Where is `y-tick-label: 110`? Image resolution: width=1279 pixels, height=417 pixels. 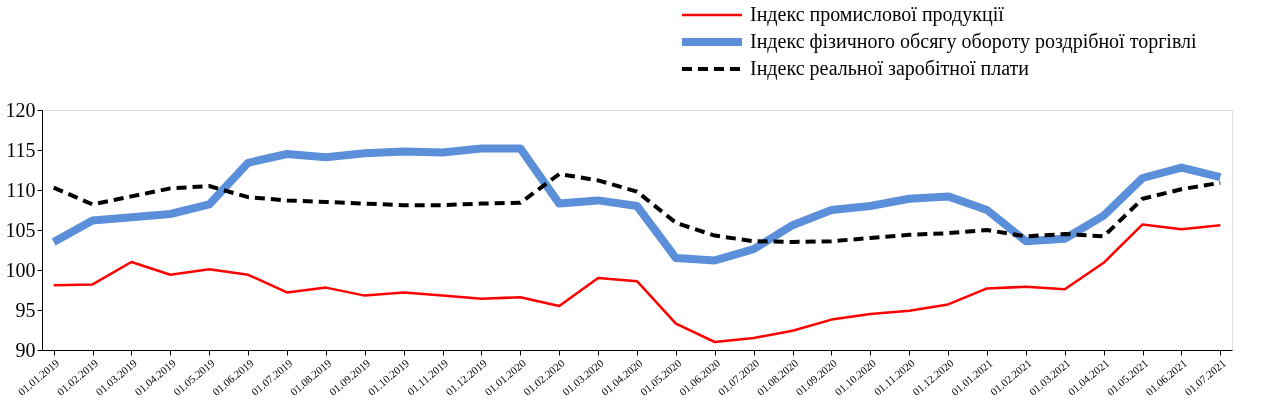 y-tick-label: 110 is located at coordinates (21, 189).